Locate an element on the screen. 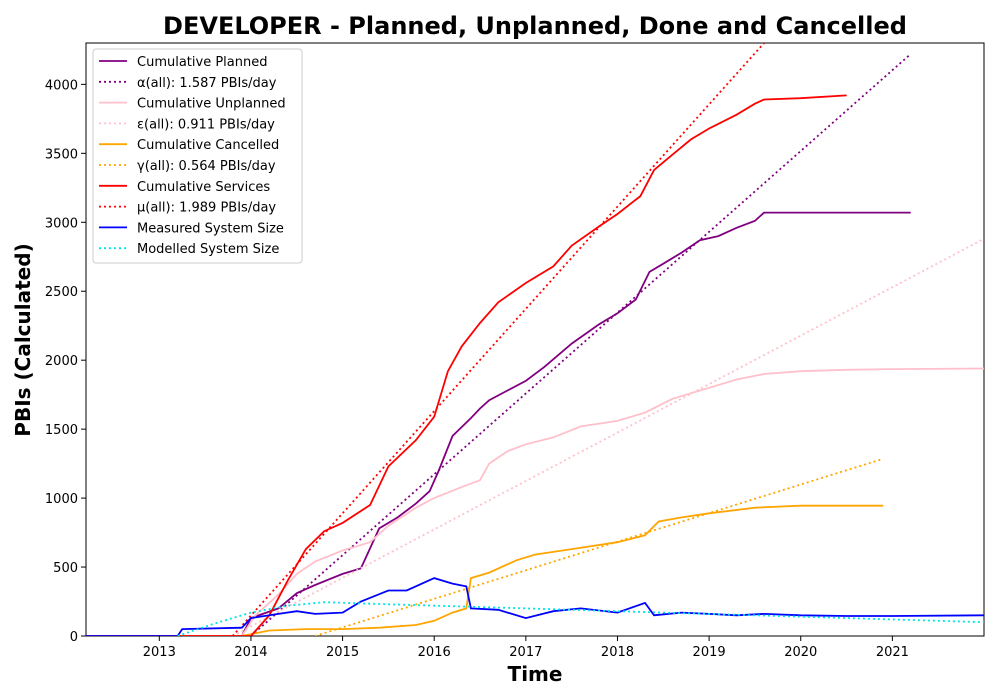 The width and height of the screenshot is (1000, 700). legend-entry-measured-system-size: Measured System Size is located at coordinates (210, 228).